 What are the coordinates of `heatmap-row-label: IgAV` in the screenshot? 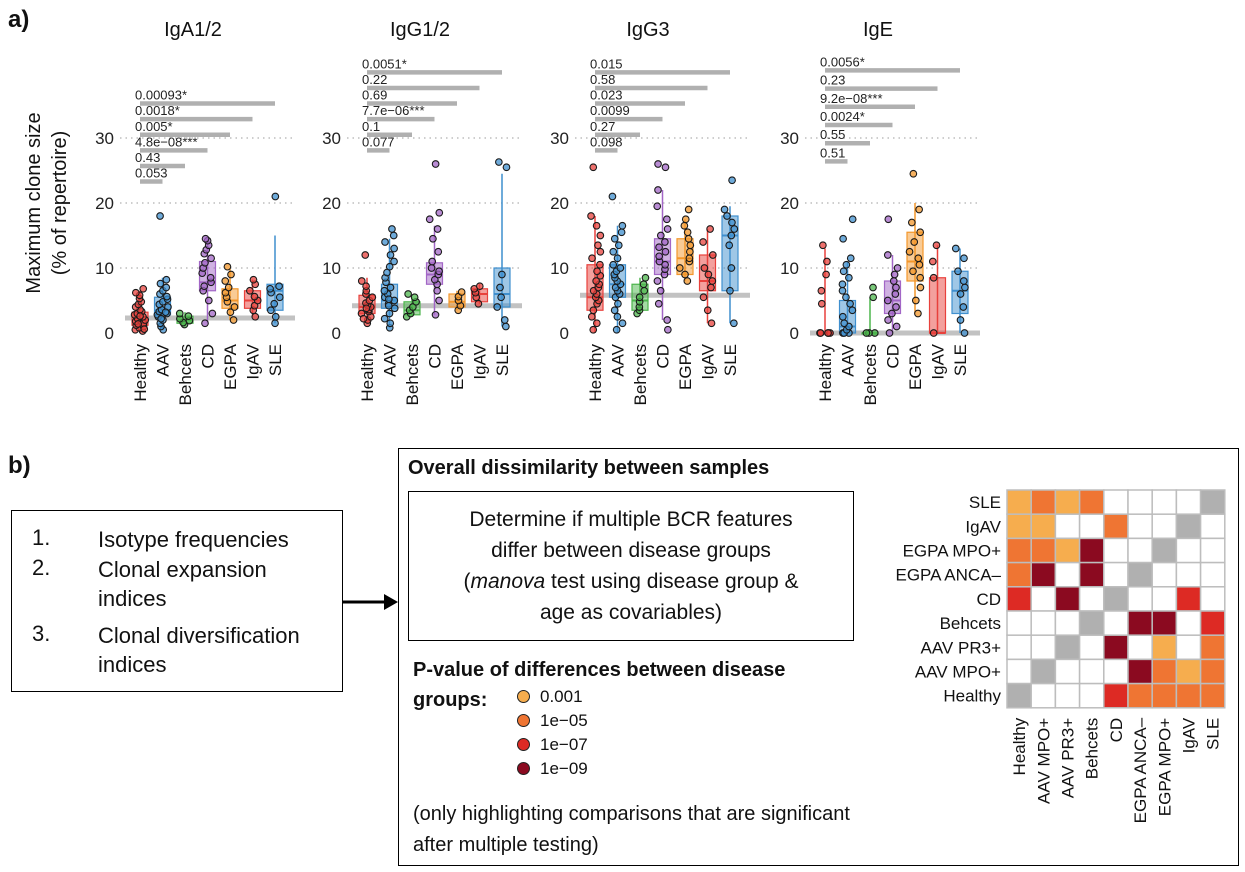 It's located at (983, 526).